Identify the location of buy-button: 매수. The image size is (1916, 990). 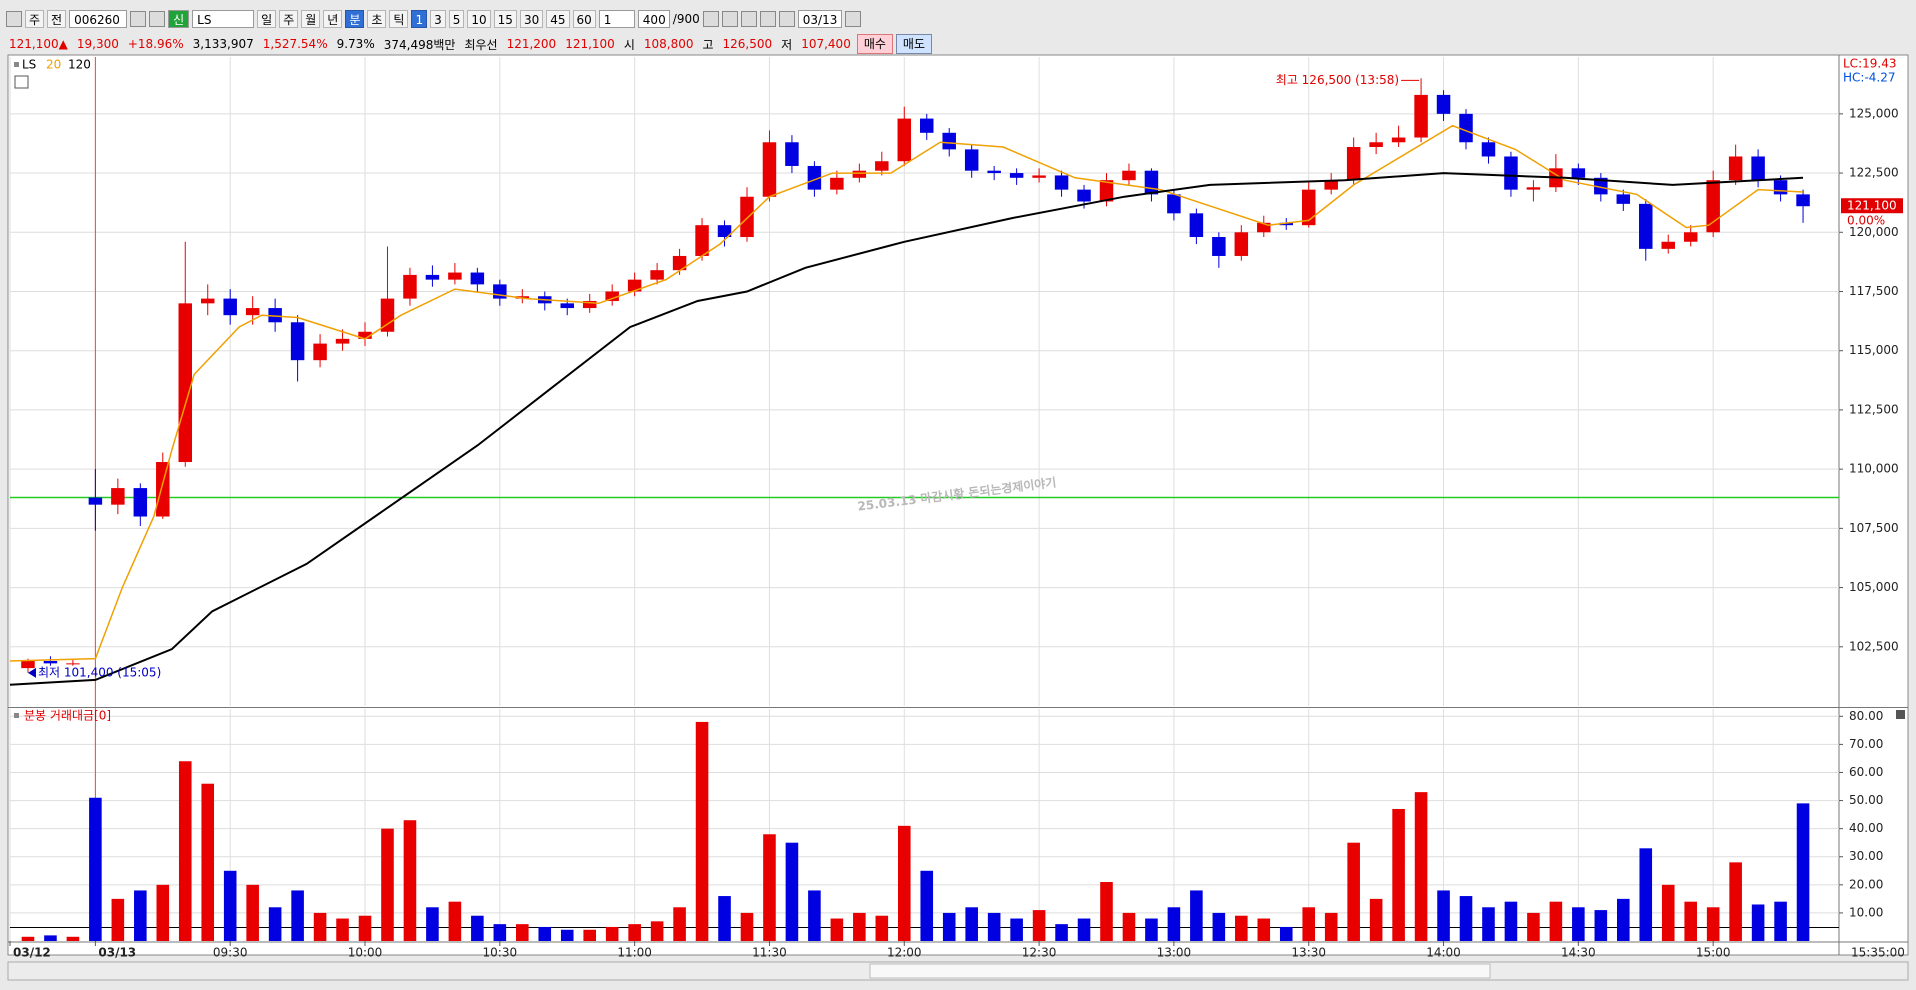
(874, 44).